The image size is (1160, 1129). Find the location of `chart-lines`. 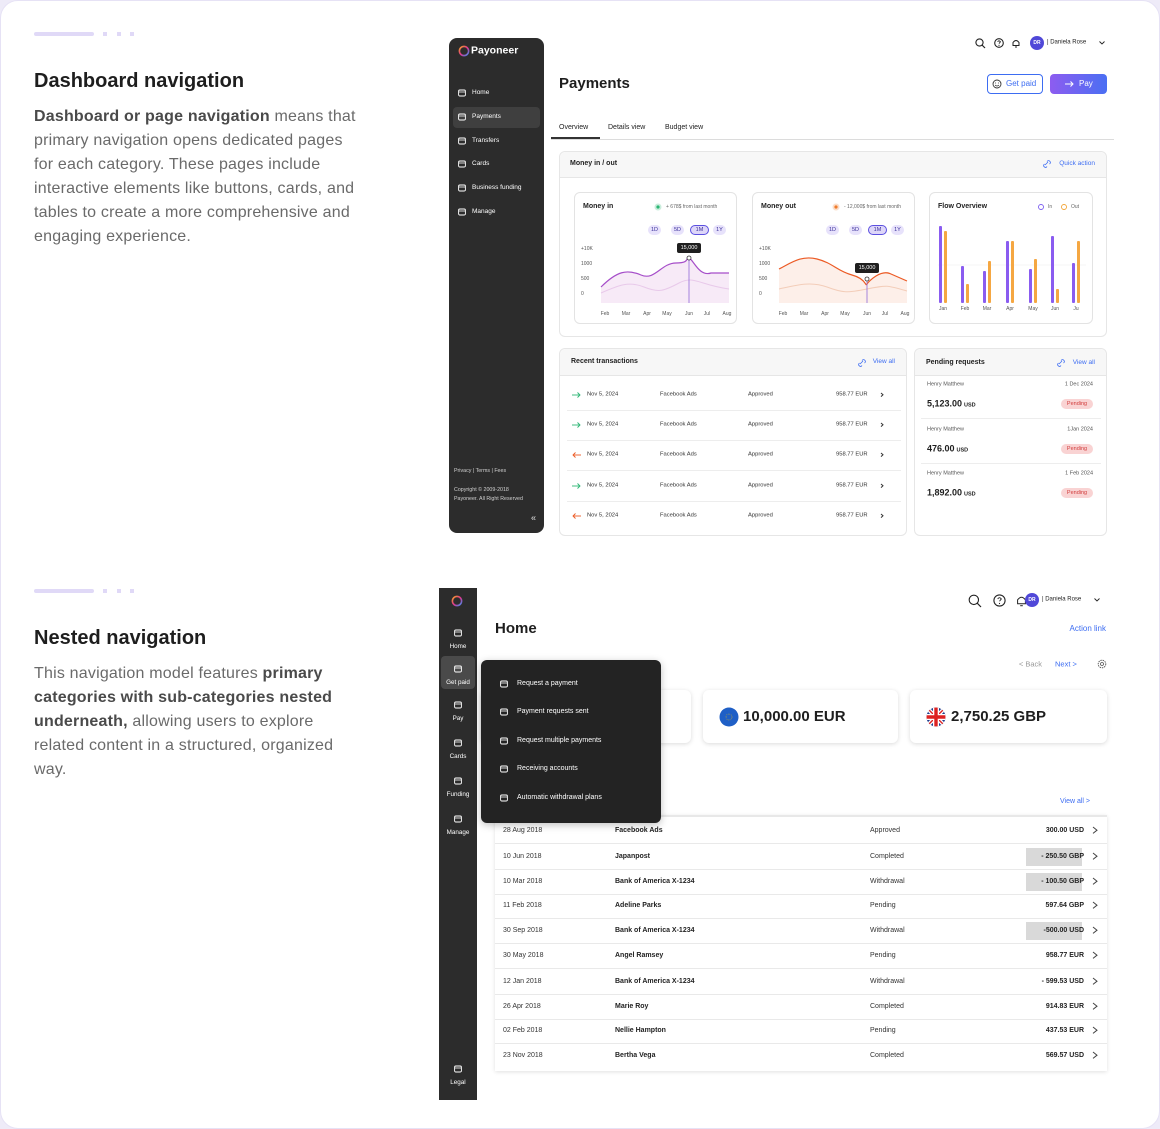

chart-lines is located at coordinates (843, 280).